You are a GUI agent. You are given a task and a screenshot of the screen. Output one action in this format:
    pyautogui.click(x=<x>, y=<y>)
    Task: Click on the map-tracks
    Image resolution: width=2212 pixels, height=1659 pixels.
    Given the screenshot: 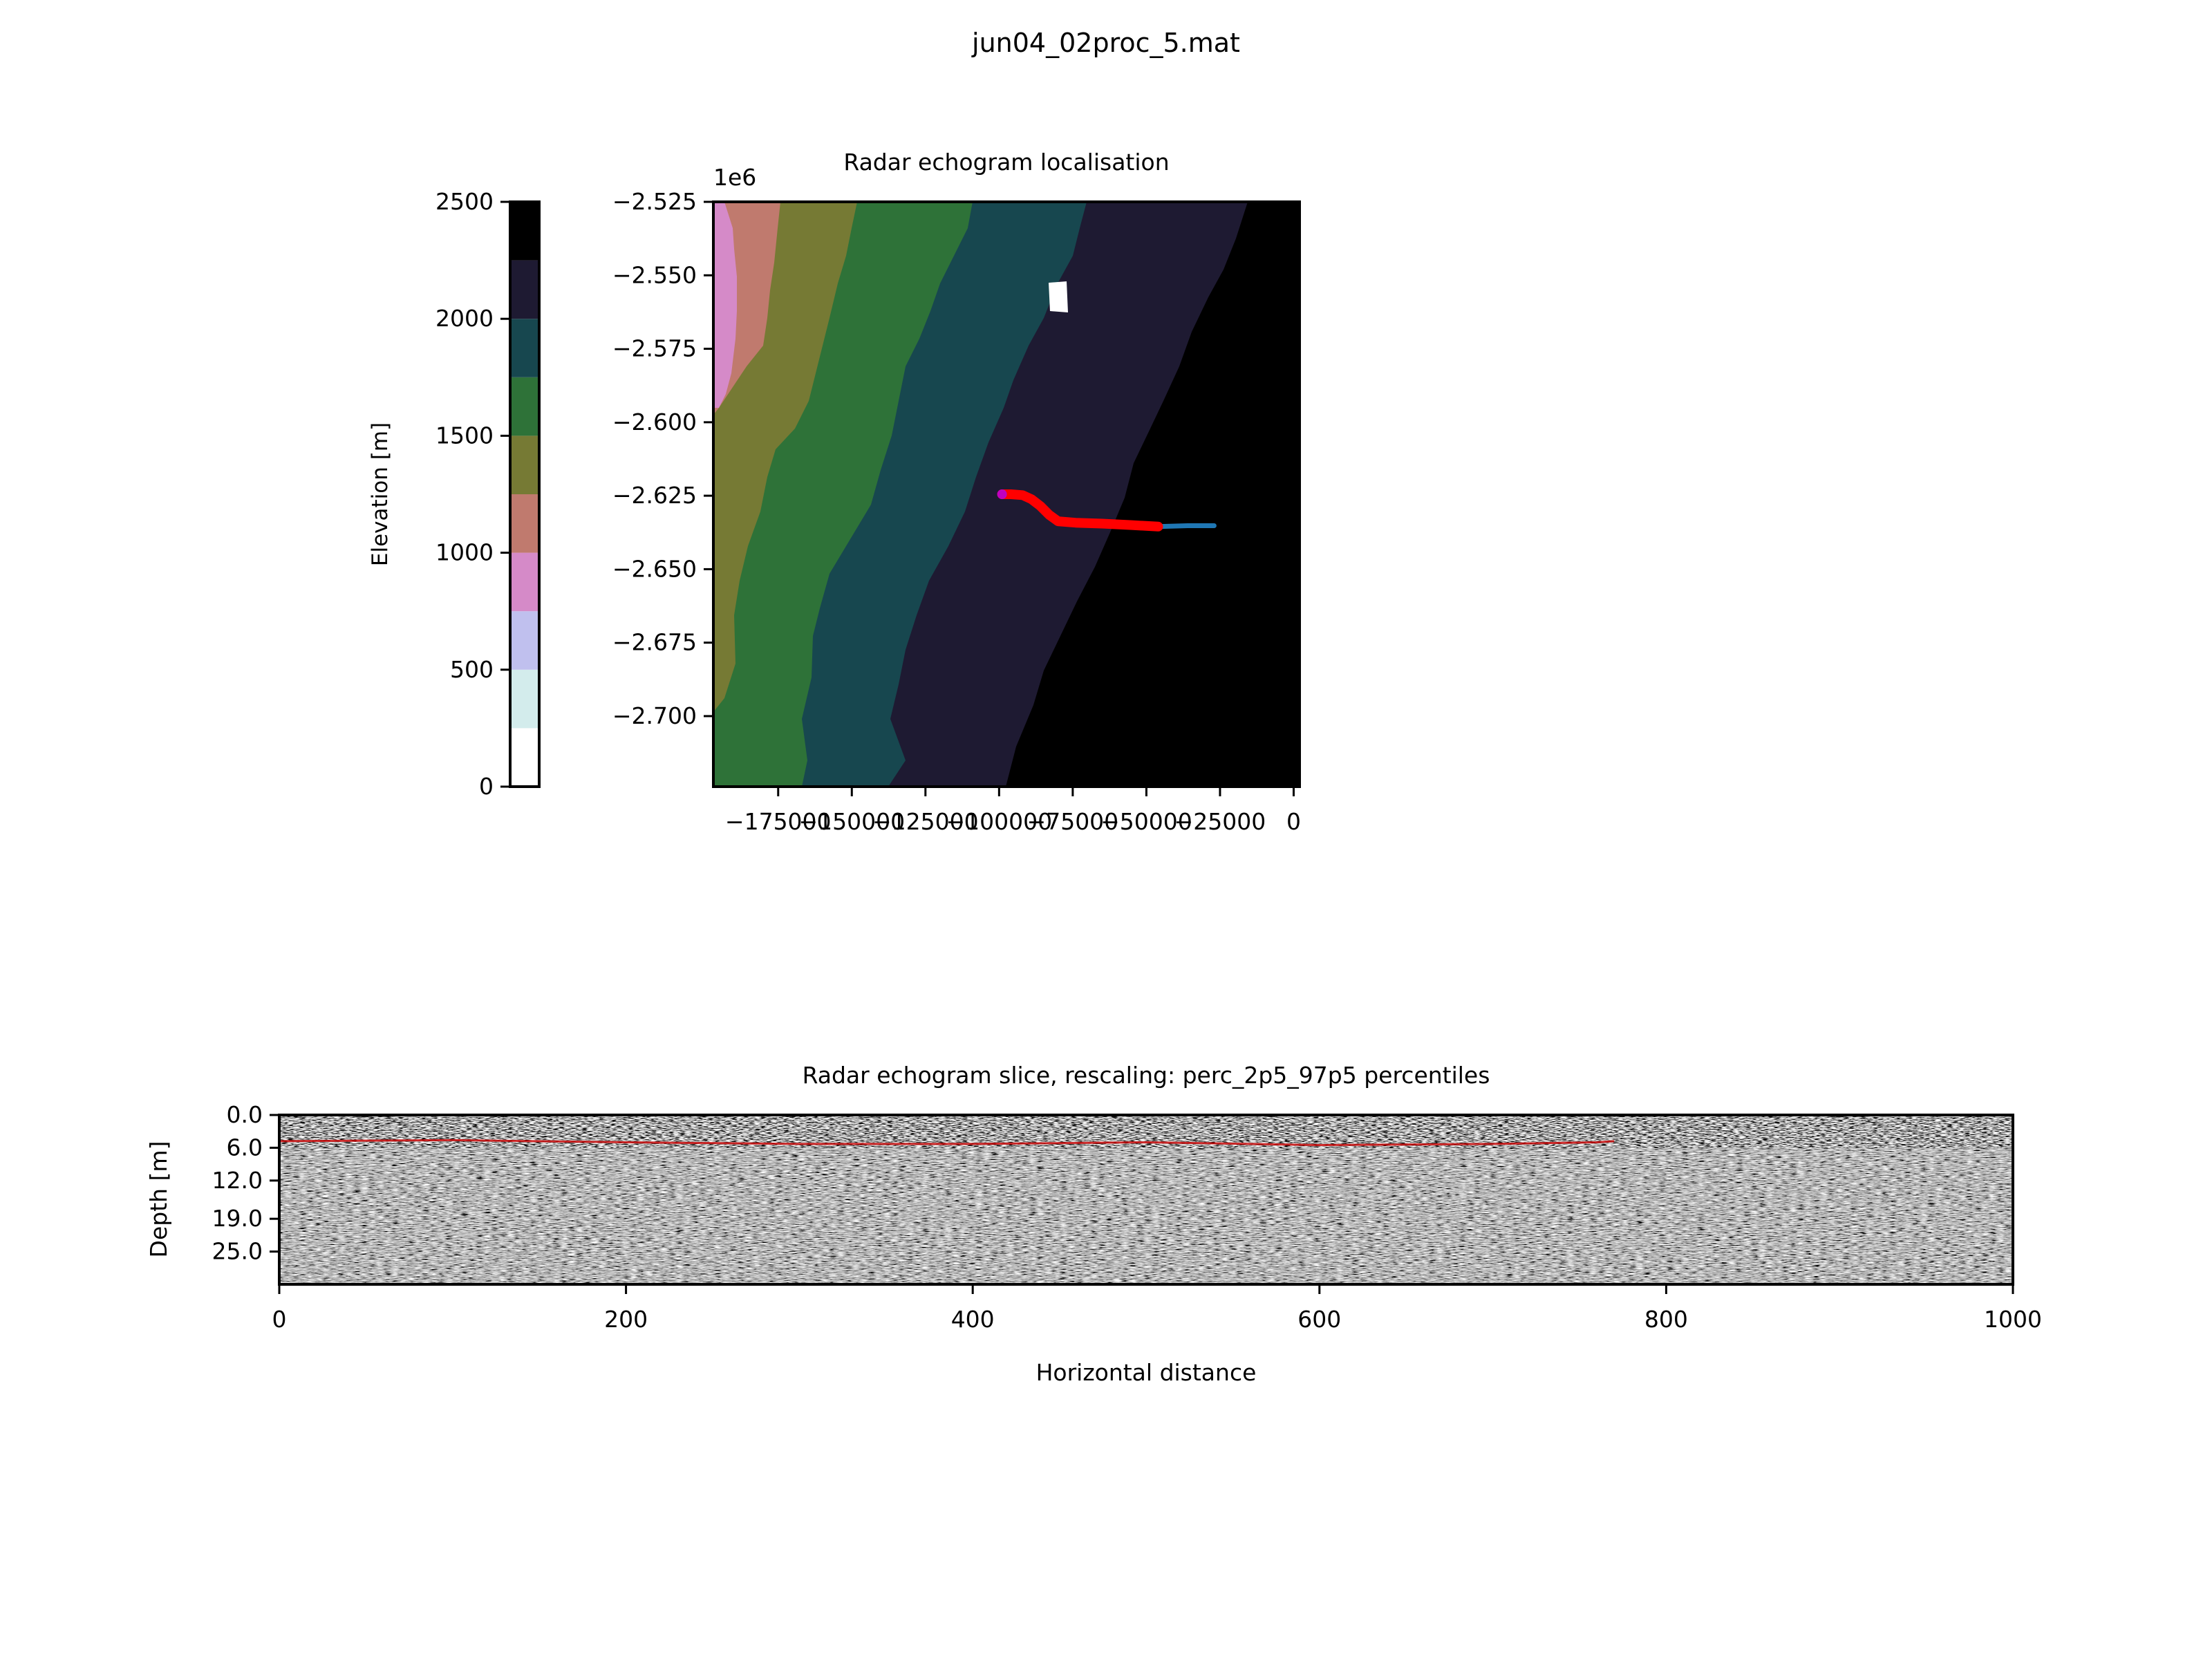 What is the action you would take?
    pyautogui.click(x=1107, y=510)
    